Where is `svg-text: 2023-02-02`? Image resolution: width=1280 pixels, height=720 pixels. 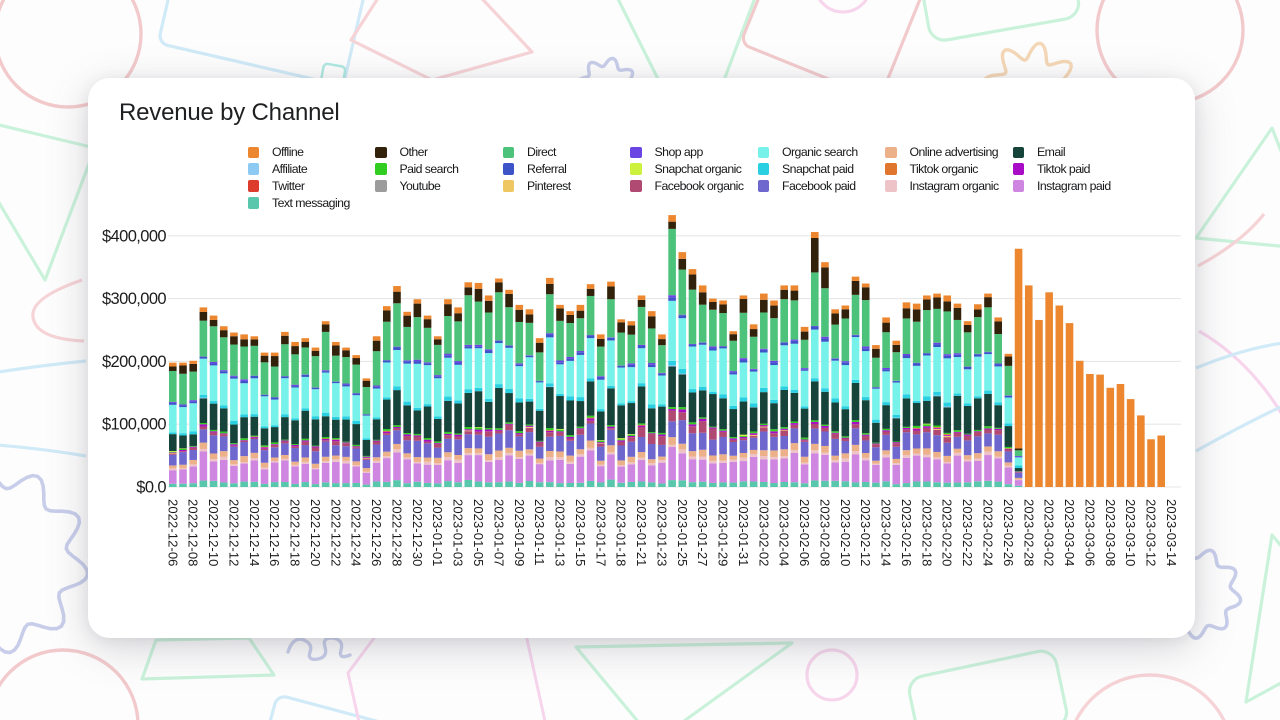 svg-text: 2023-02-02 is located at coordinates (763, 533).